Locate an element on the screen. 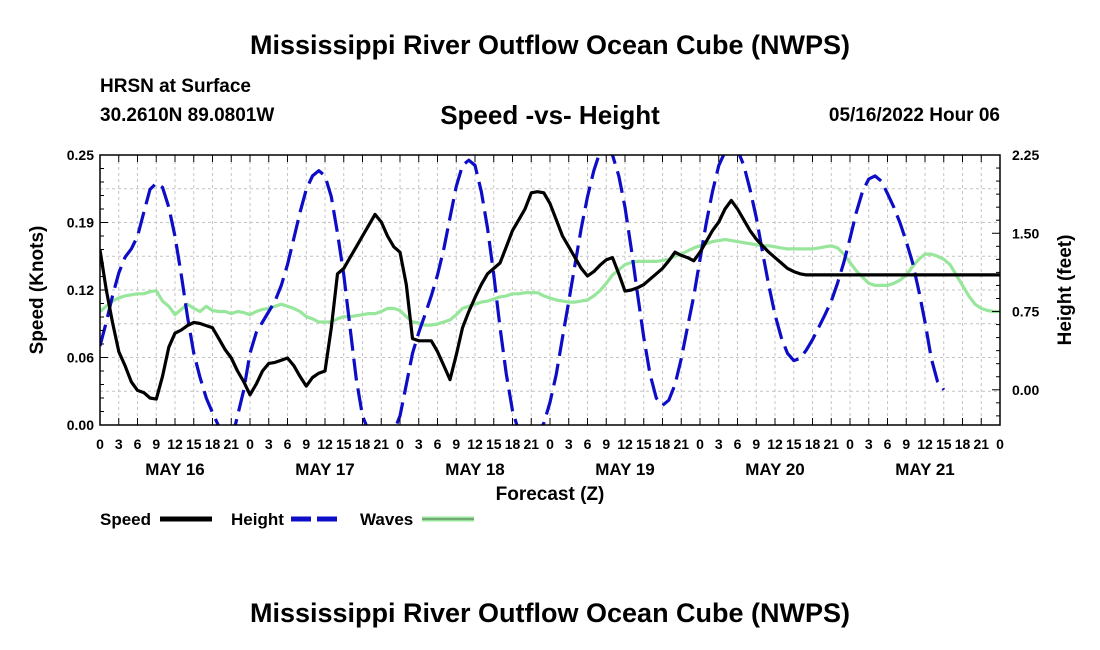  legend-label-height: Height is located at coordinates (257, 519).